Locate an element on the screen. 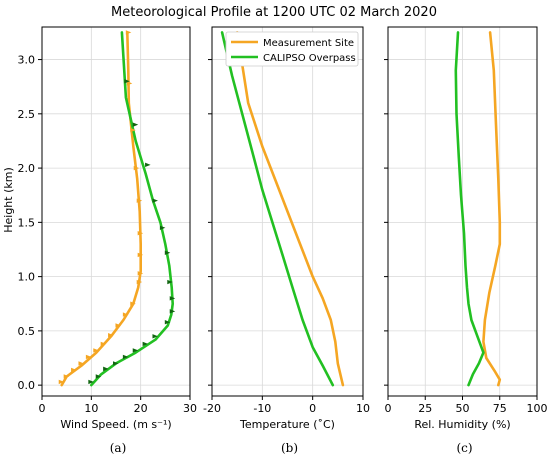 The width and height of the screenshot is (550, 463). panel-c-xtick-label-4: 100 is located at coordinates (537, 408).